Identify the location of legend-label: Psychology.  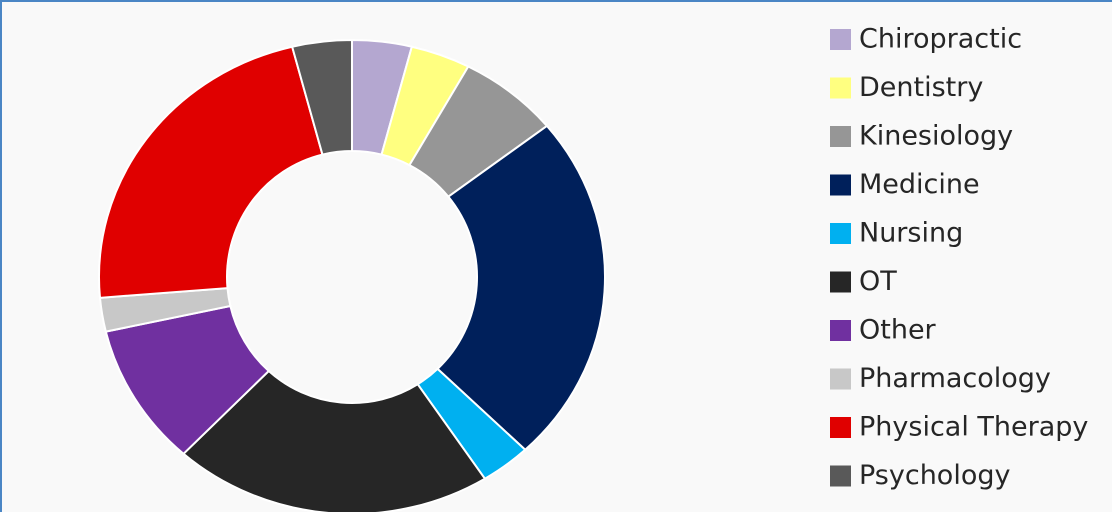
(934, 475).